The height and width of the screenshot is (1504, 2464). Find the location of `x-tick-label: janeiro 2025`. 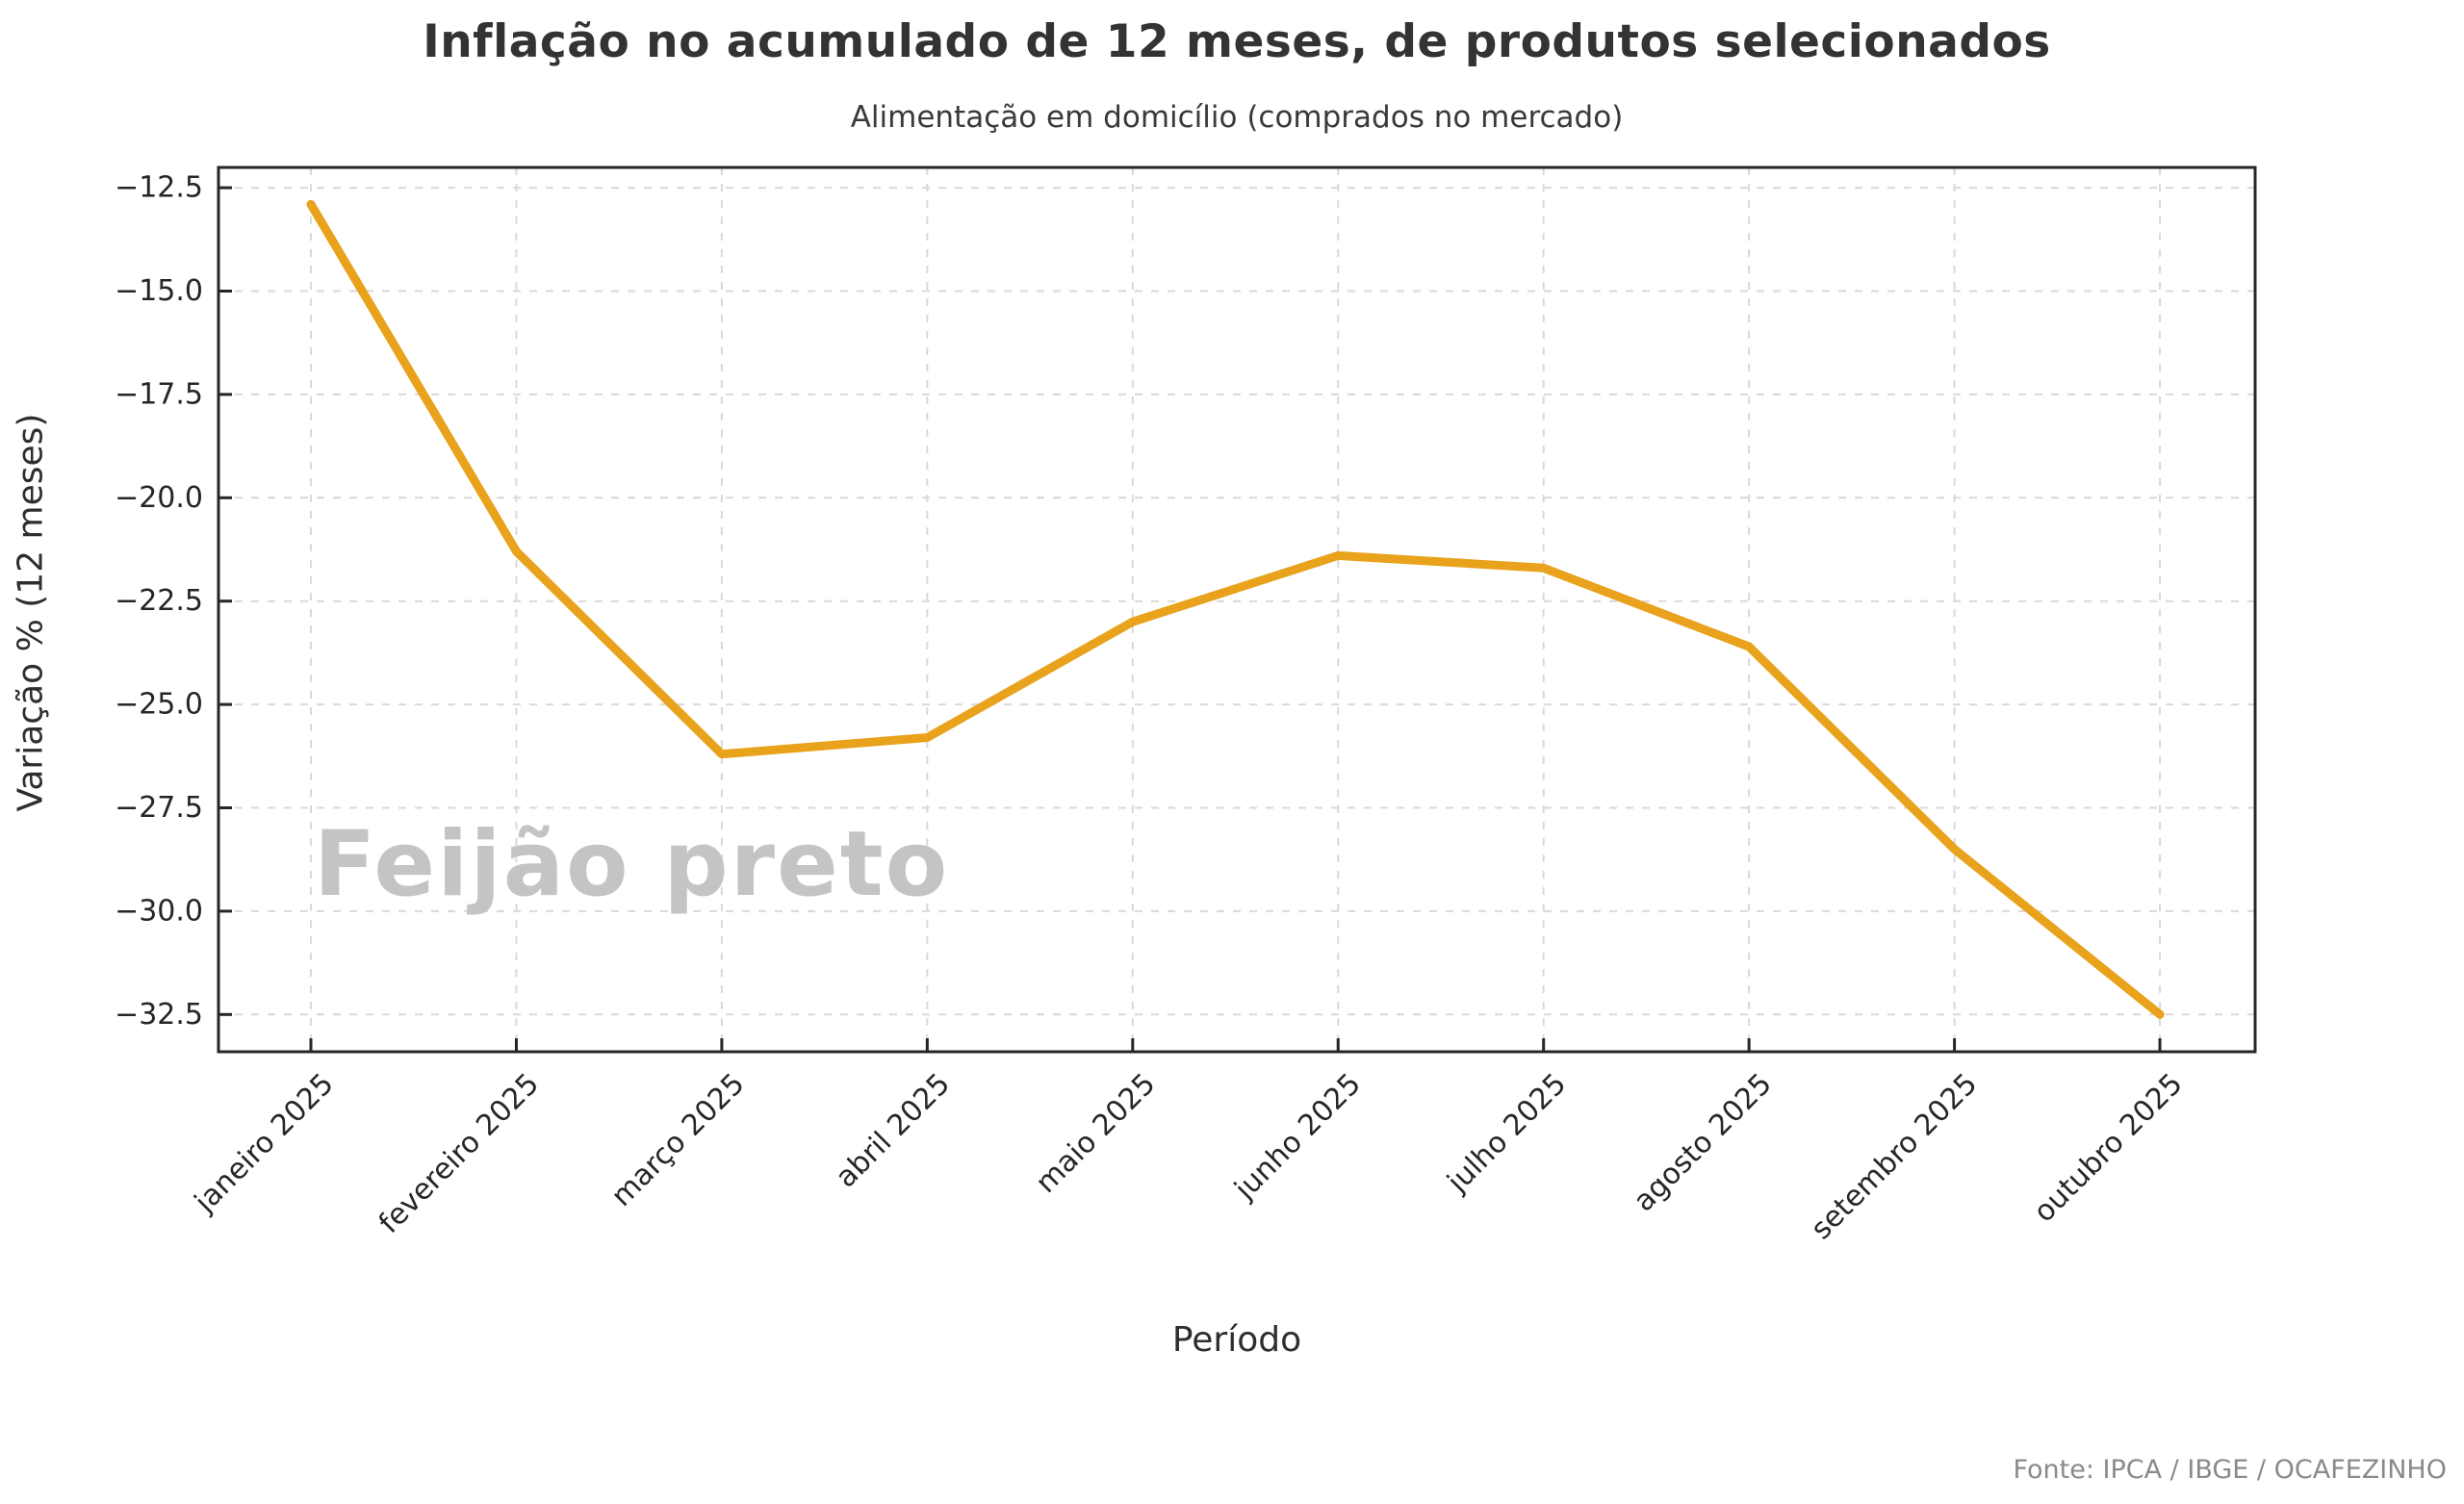

x-tick-label: janeiro 2025 is located at coordinates (264, 1143).